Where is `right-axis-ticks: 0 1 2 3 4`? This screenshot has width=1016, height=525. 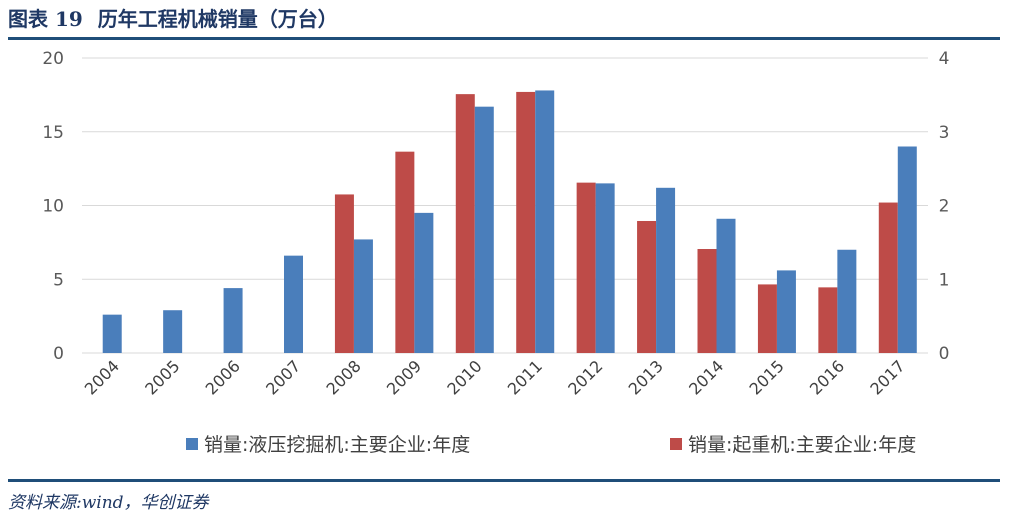
right-axis-ticks: 0 1 2 3 4 is located at coordinates (944, 206).